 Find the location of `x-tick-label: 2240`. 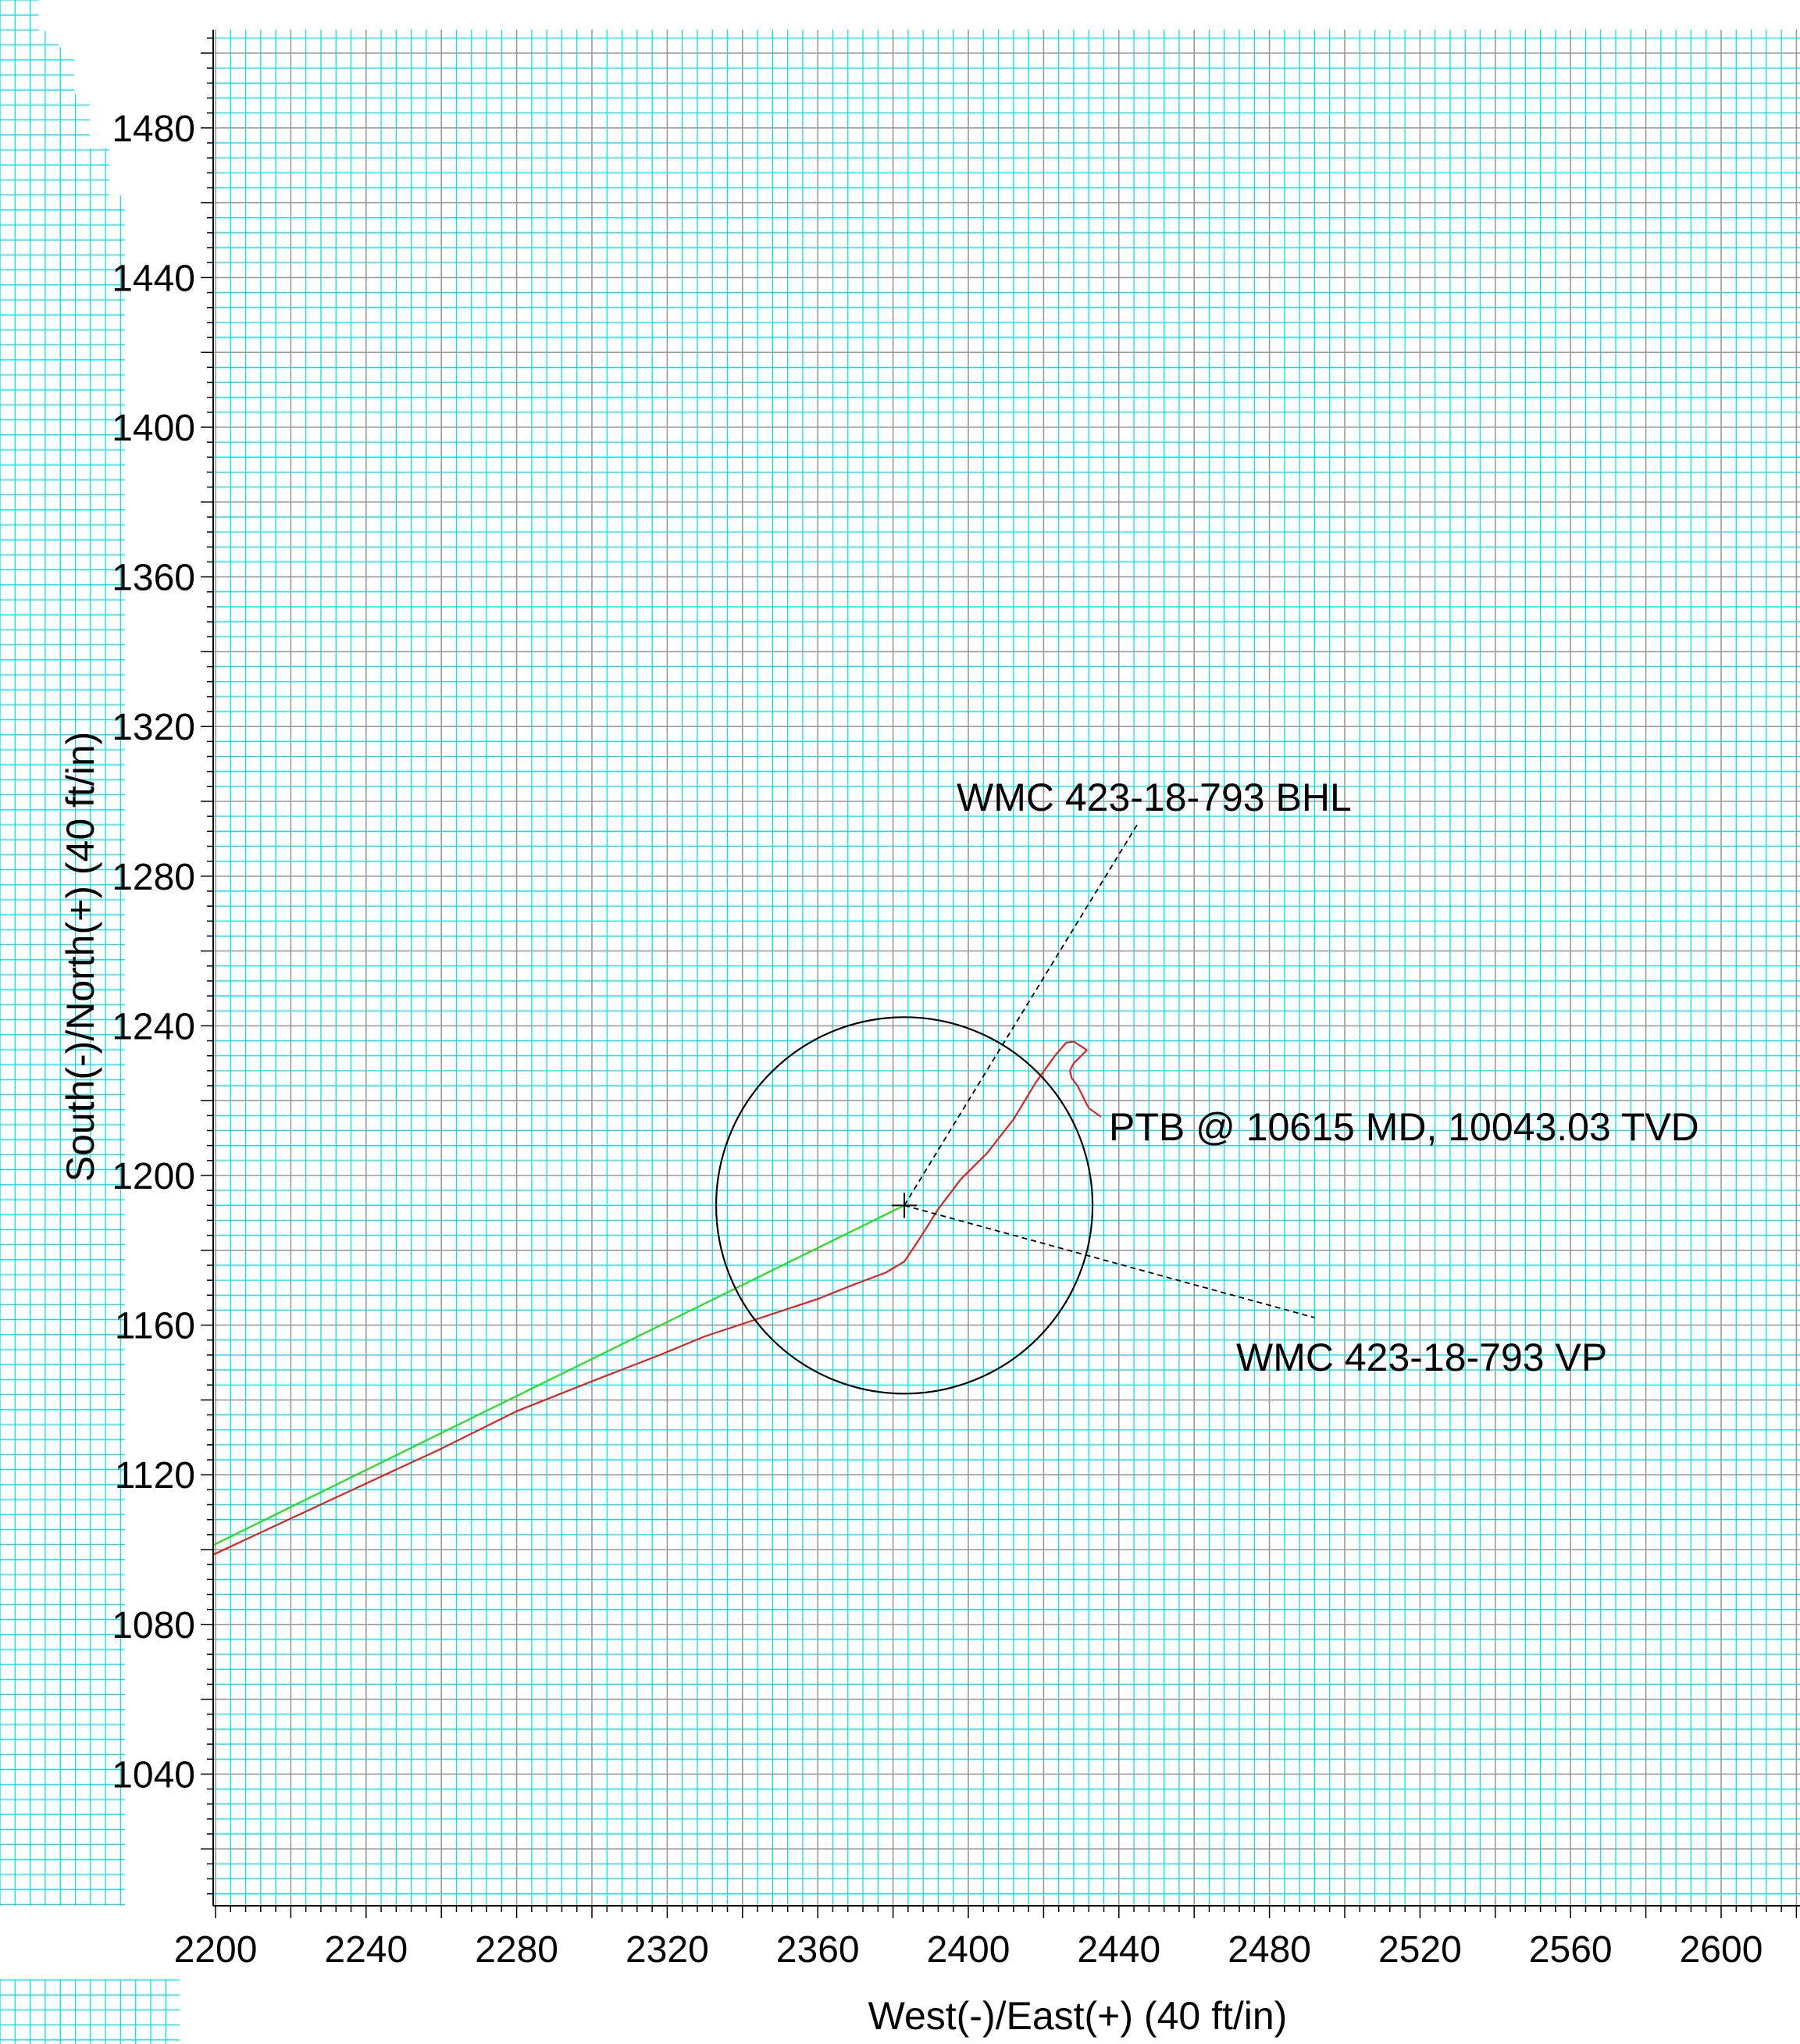

x-tick-label: 2240 is located at coordinates (366, 1950).